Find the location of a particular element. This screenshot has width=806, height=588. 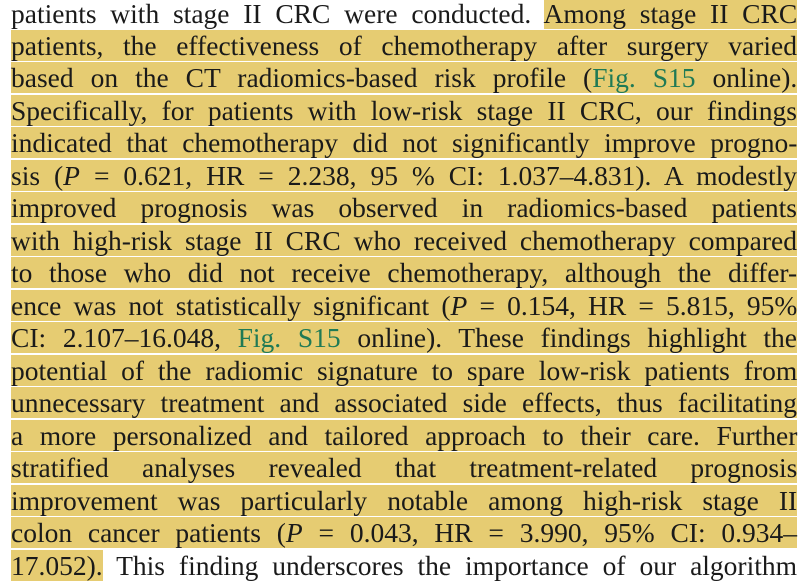

highlighted-text: = 0.043, HR = 3.990, 95% CI: 0.934– is located at coordinates (550, 532).